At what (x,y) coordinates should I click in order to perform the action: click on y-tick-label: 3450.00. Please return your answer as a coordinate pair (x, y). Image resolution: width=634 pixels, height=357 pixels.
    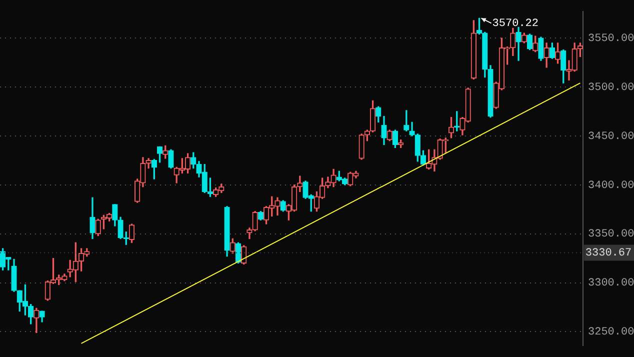
    Looking at the image, I should click on (611, 136).